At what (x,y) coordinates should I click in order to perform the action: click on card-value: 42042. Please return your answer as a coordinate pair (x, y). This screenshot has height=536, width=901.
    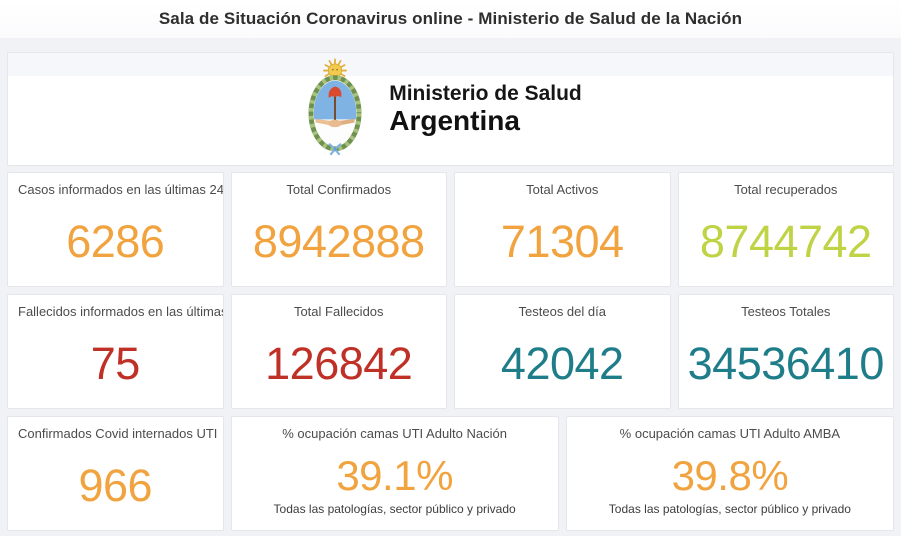
    Looking at the image, I should click on (562, 363).